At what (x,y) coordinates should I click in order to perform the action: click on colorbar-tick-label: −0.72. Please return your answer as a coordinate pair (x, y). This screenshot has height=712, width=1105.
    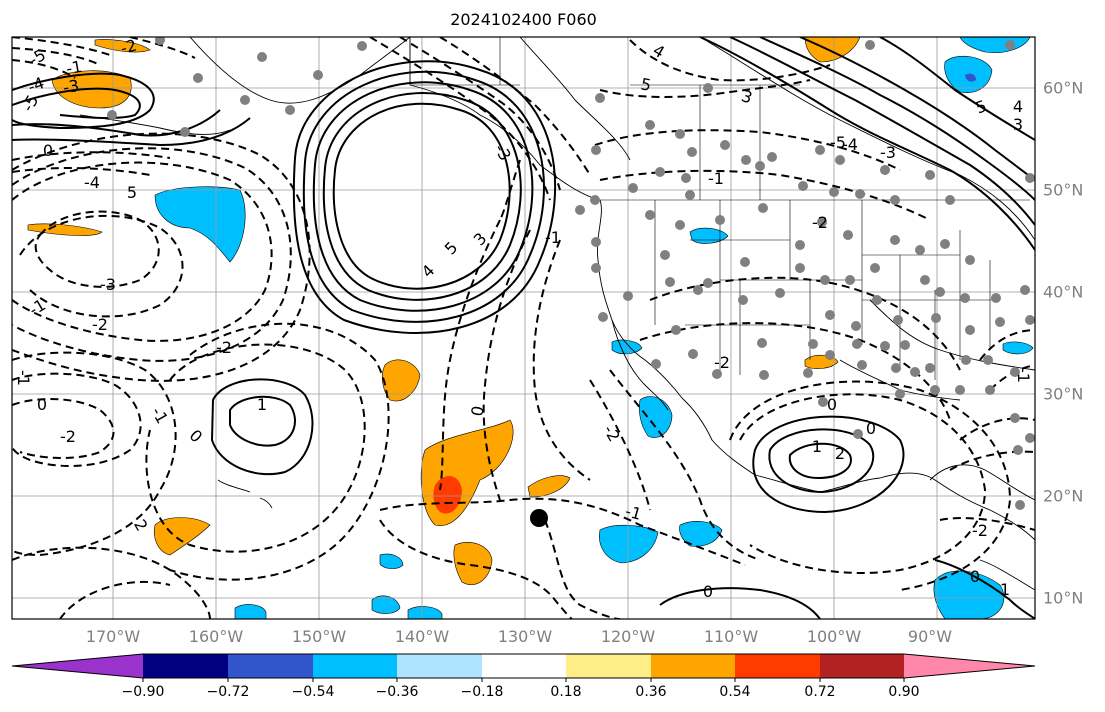
    Looking at the image, I should click on (228, 692).